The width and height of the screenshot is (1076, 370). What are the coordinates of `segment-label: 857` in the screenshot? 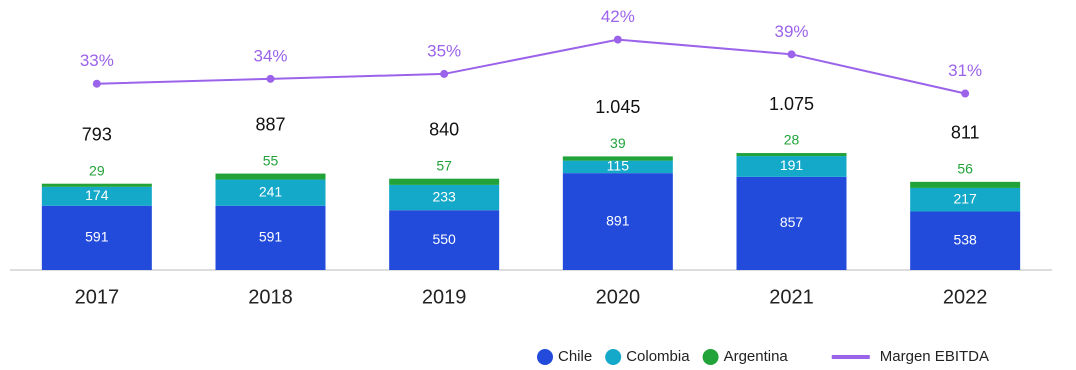 It's located at (792, 222).